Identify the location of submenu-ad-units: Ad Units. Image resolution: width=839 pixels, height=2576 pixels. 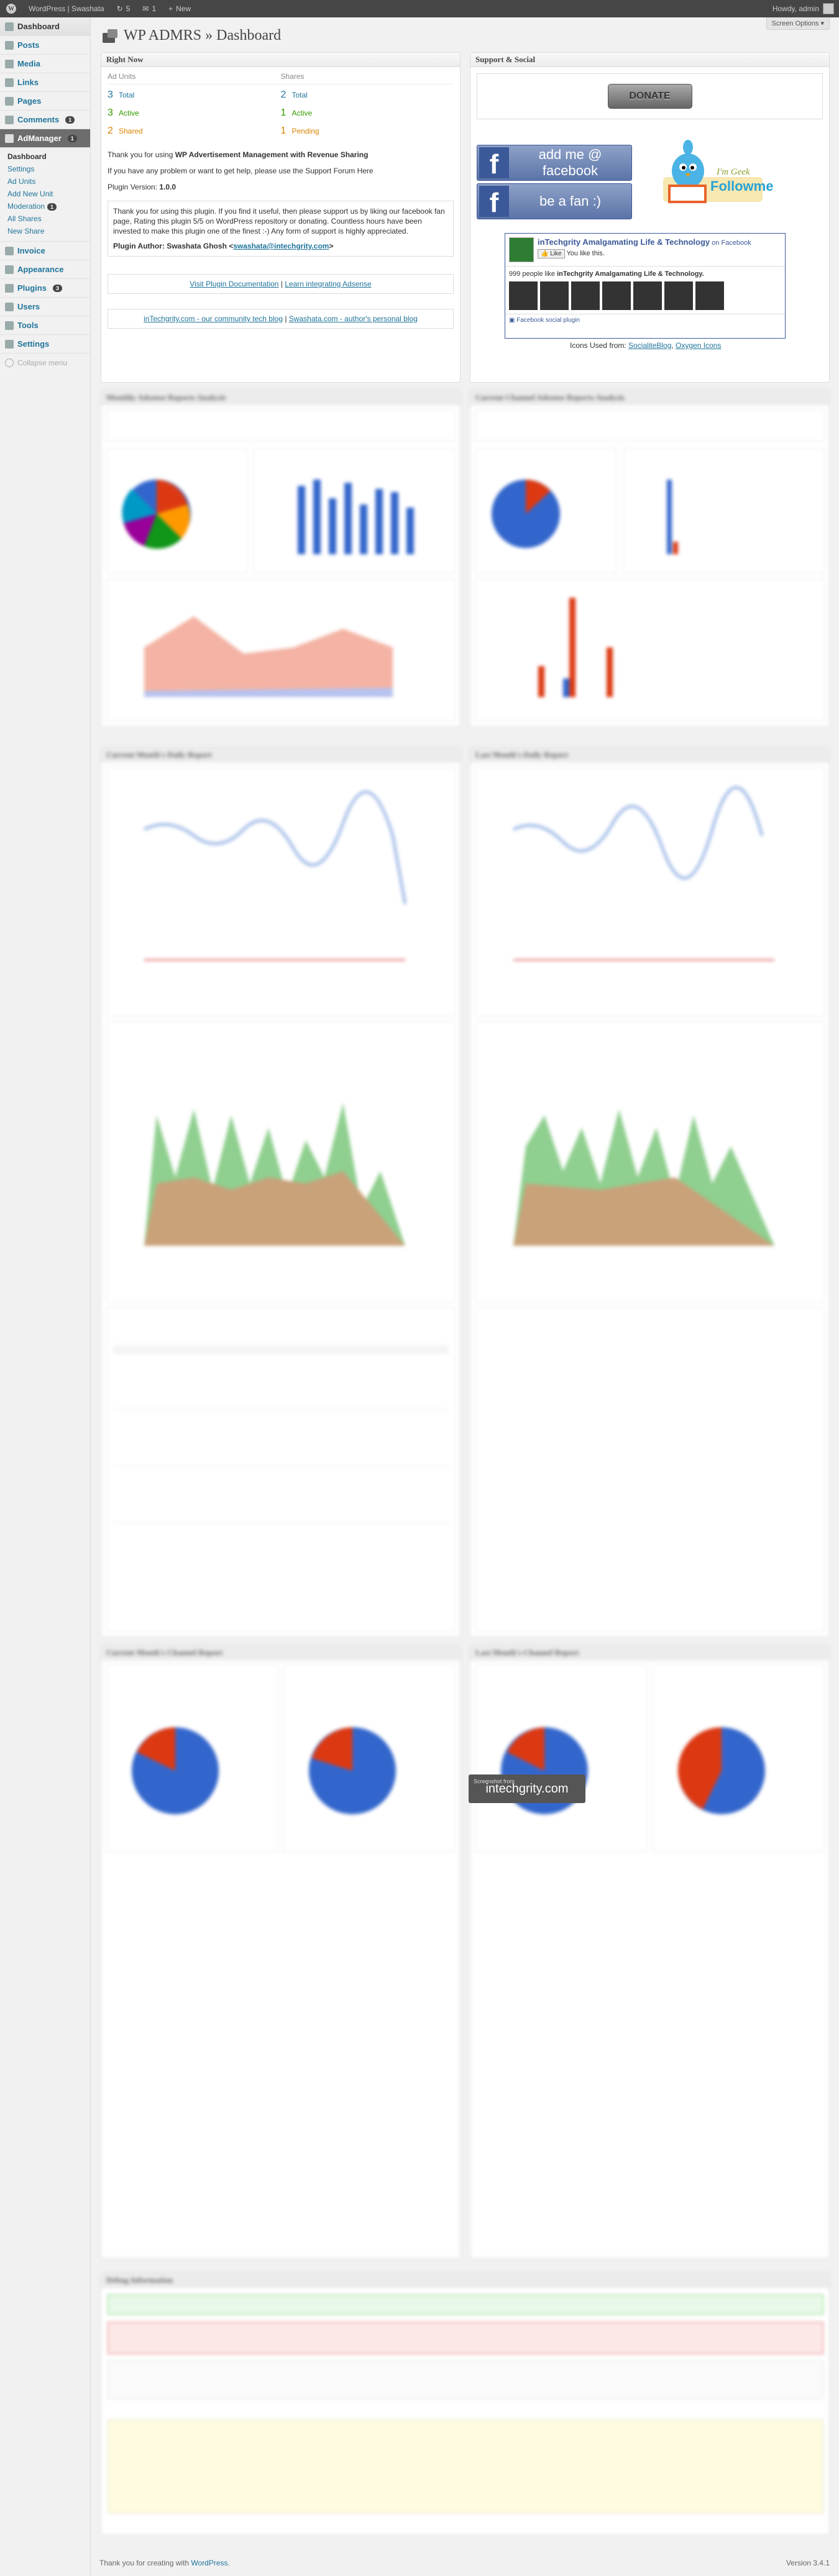
(22, 181).